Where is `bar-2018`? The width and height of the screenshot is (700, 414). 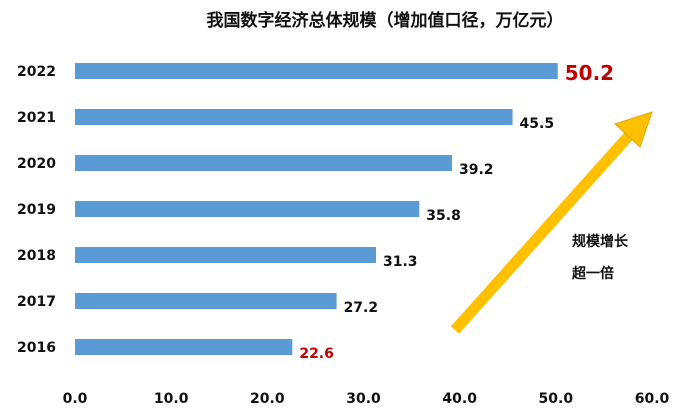 bar-2018 is located at coordinates (226, 255).